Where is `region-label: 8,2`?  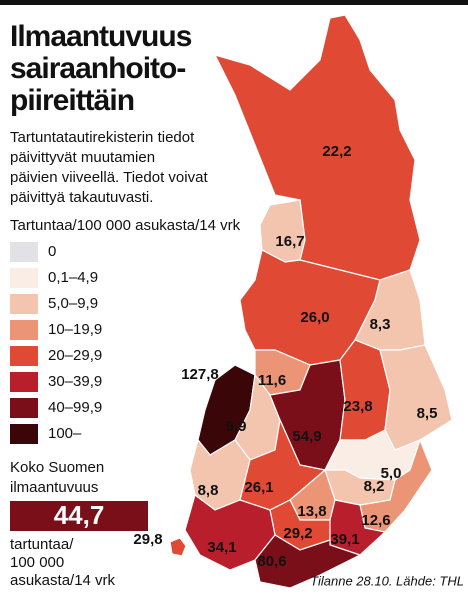 region-label: 8,2 is located at coordinates (374, 486).